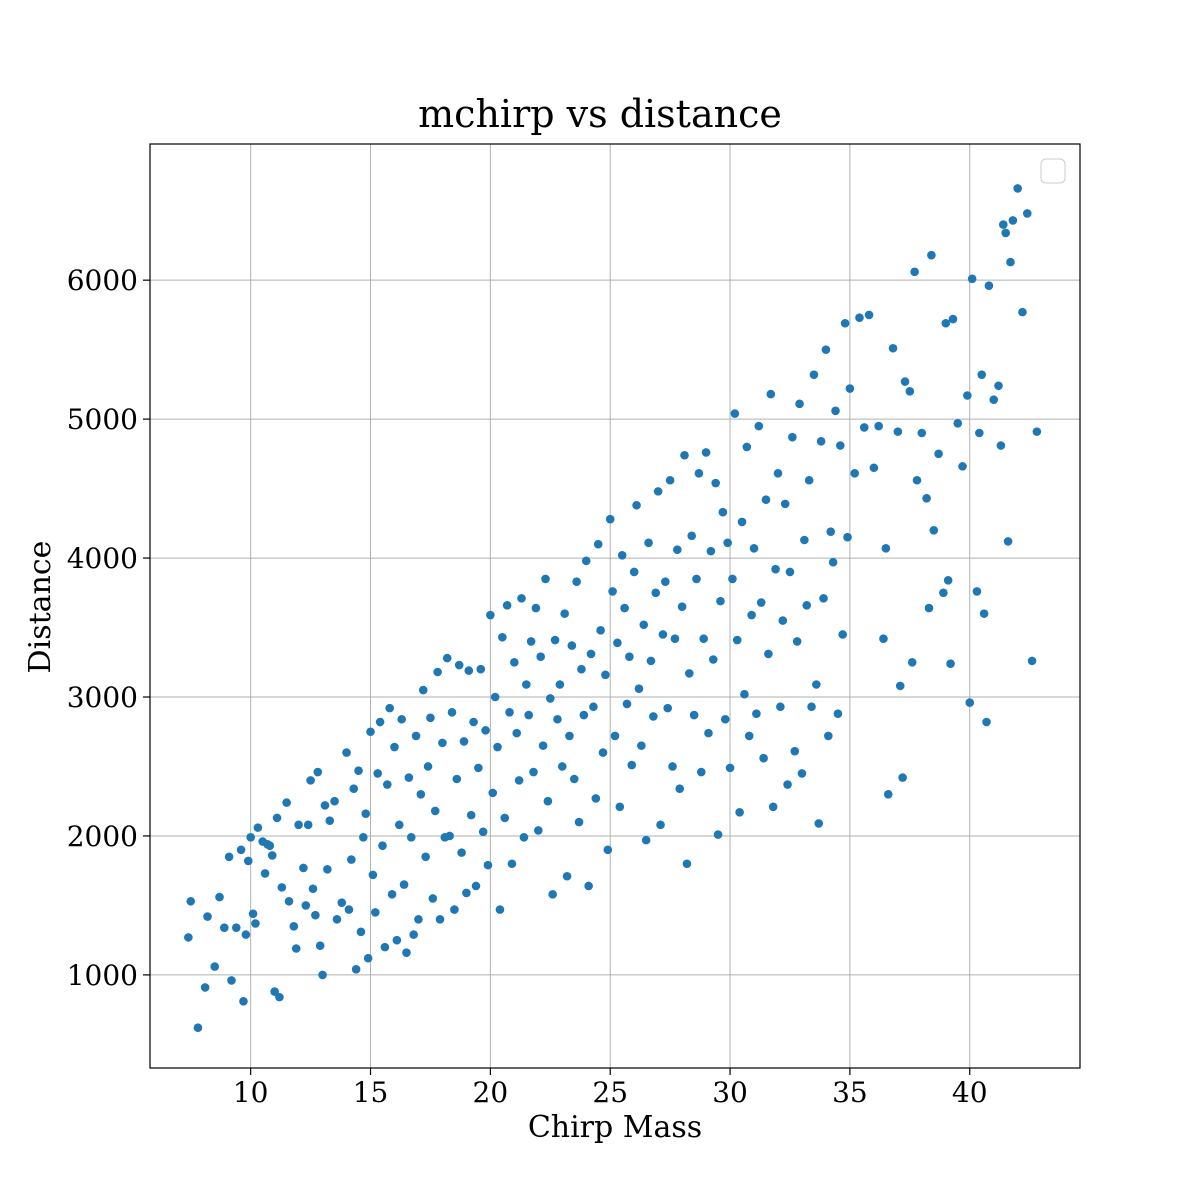 The image size is (1200, 1200). I want to click on y-tick-label: 1000, so click(102, 975).